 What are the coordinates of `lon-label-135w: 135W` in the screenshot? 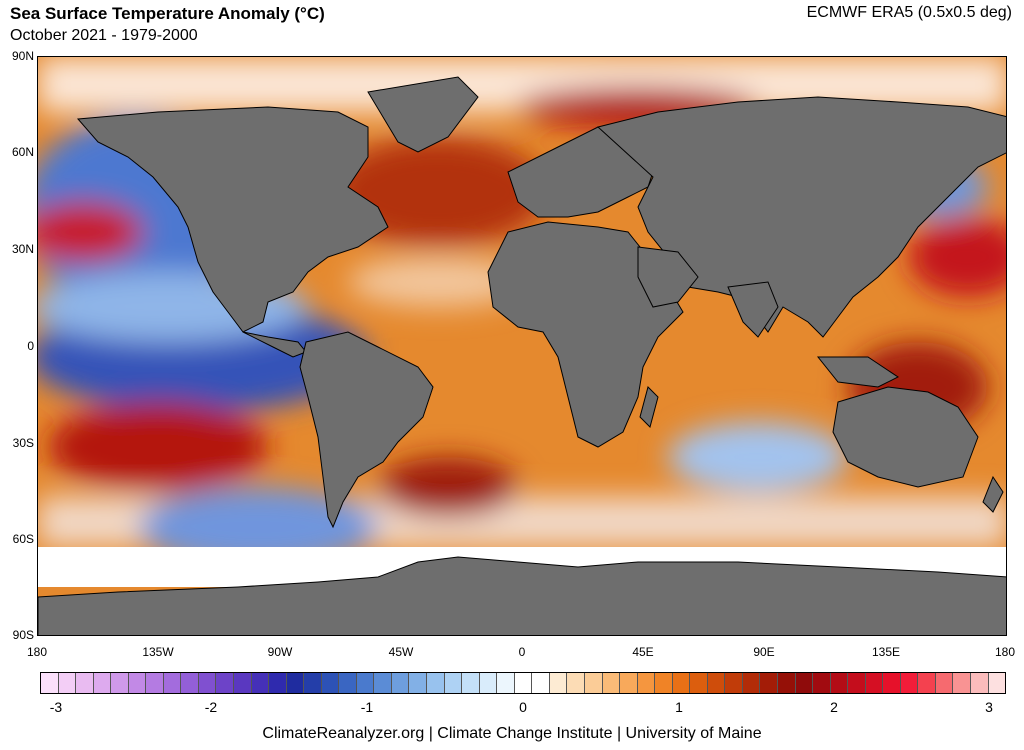 It's located at (158, 652).